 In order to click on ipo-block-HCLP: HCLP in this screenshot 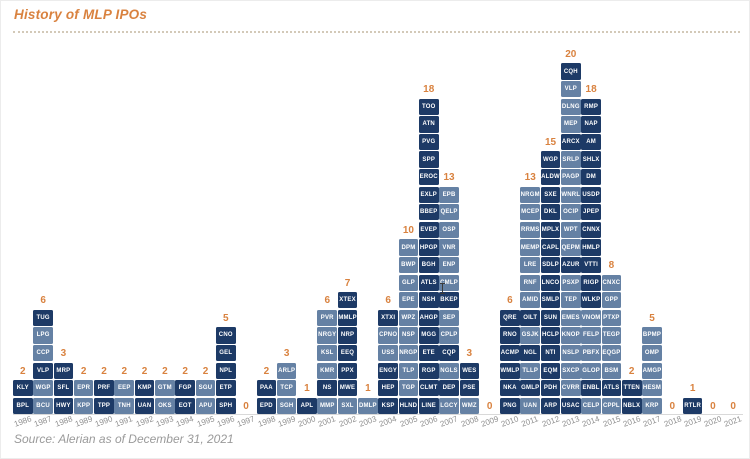, I will do `click(550, 335)`.